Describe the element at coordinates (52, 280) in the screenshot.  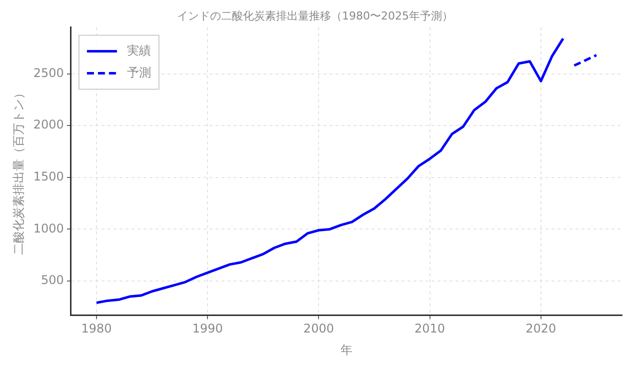
I see `y-tick-label: 500` at that location.